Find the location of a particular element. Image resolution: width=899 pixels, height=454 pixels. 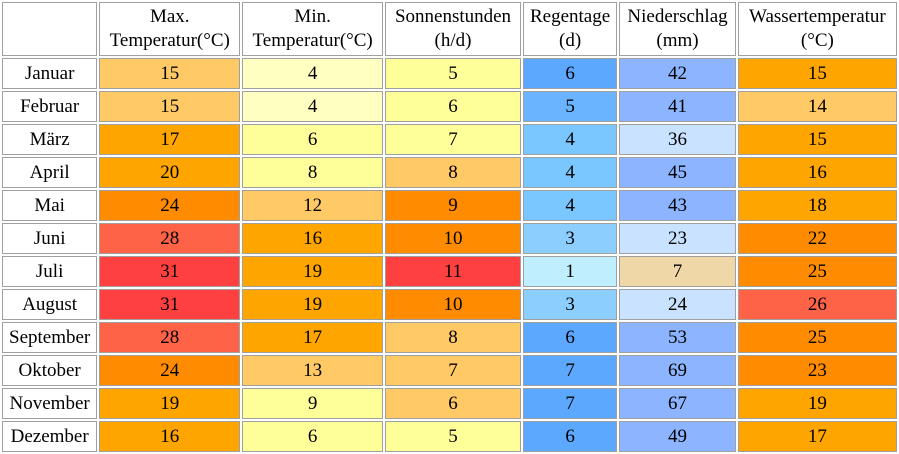

cell-precip: 43 is located at coordinates (677, 205).